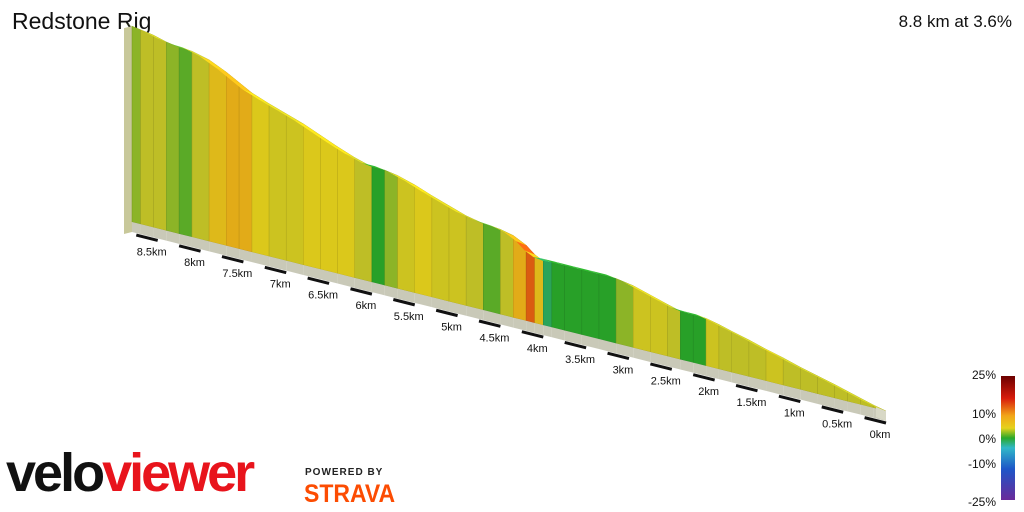 The image size is (1024, 512). I want to click on distance-tick-label: 2.5km, so click(666, 381).